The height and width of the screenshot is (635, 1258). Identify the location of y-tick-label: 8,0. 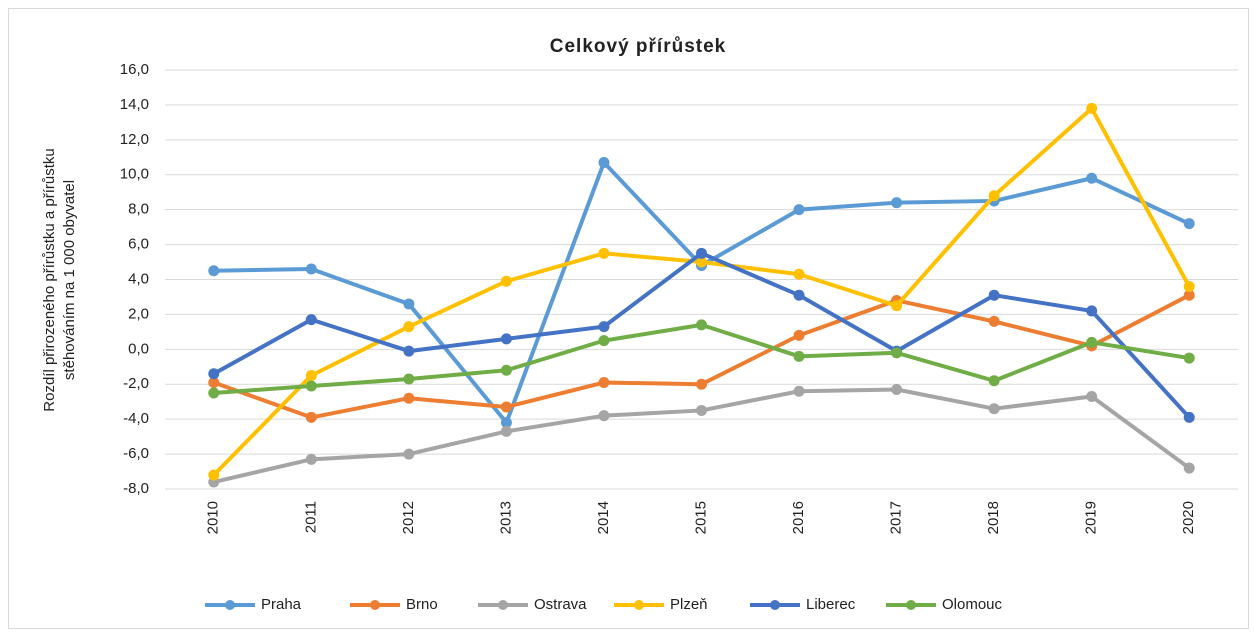
(138, 209).